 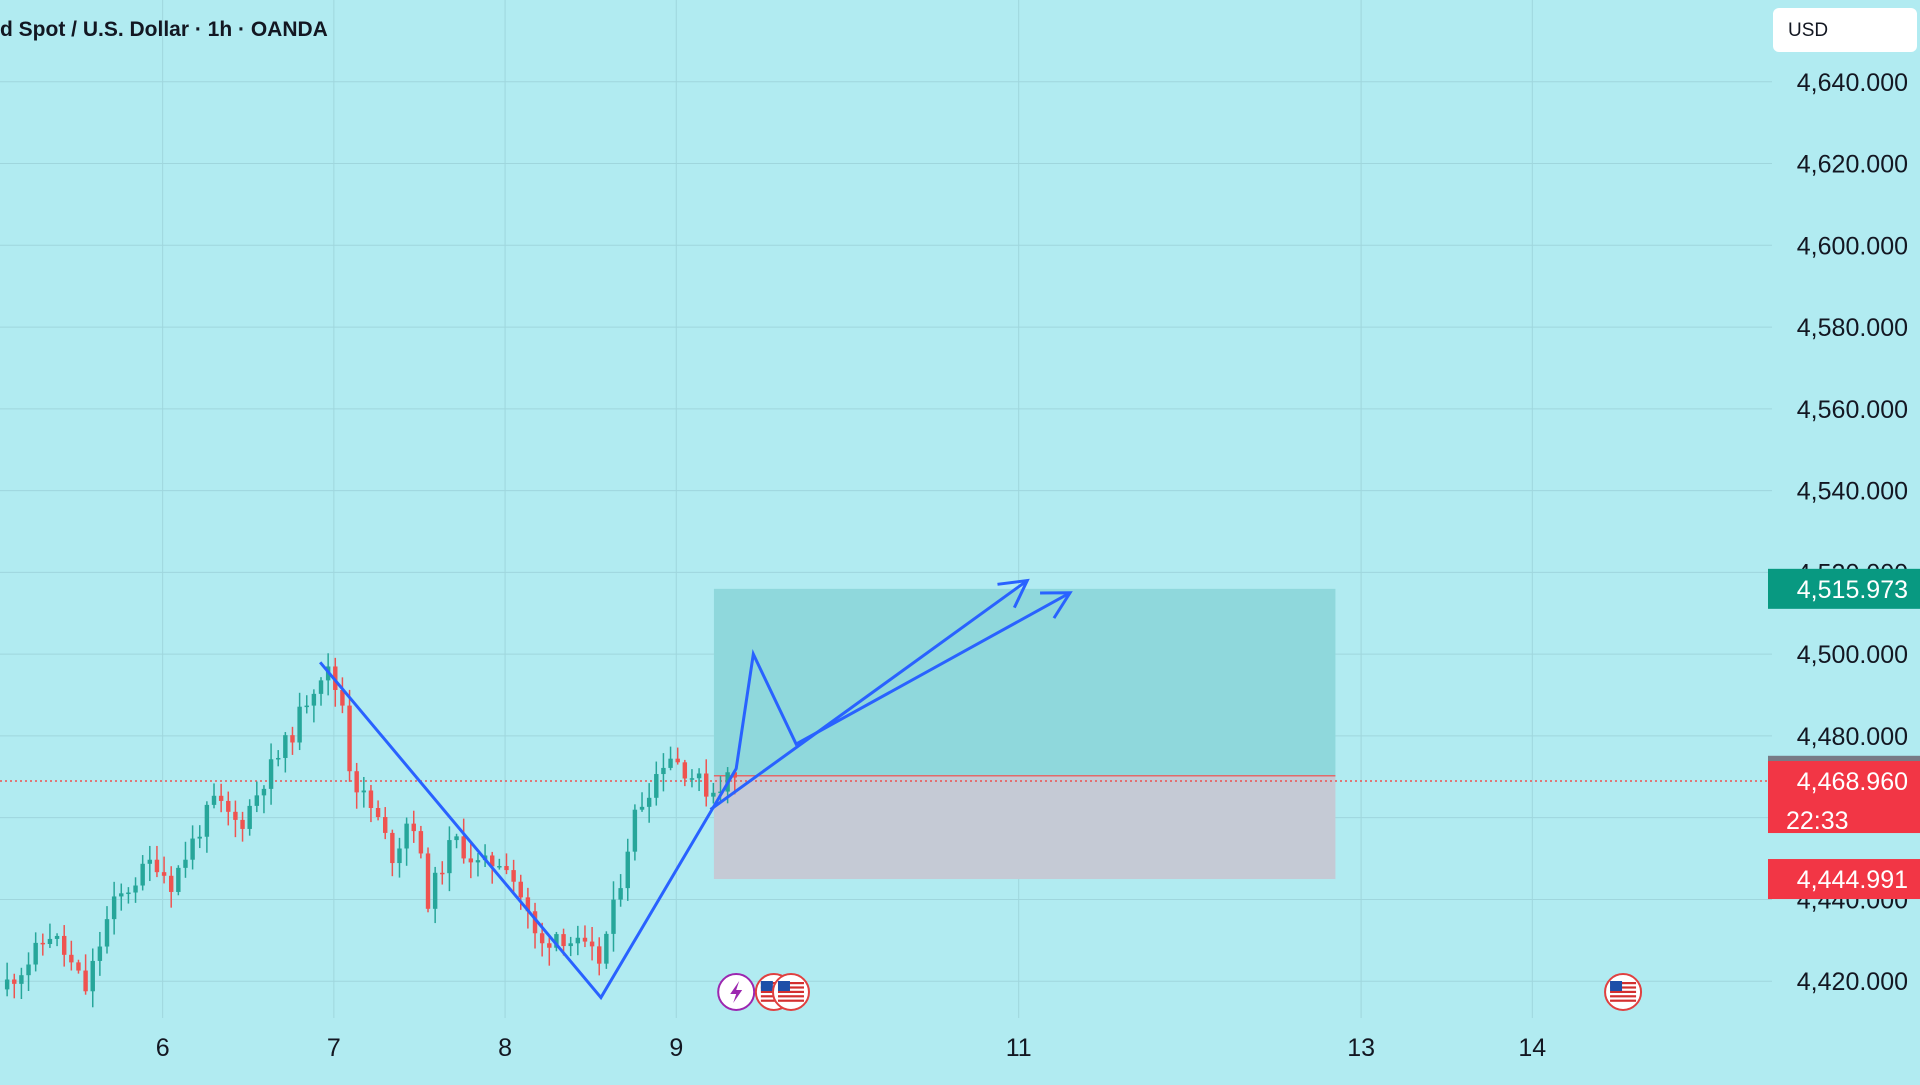 What do you see at coordinates (505, 1048) in the screenshot?
I see `time-tick-label: 8` at bounding box center [505, 1048].